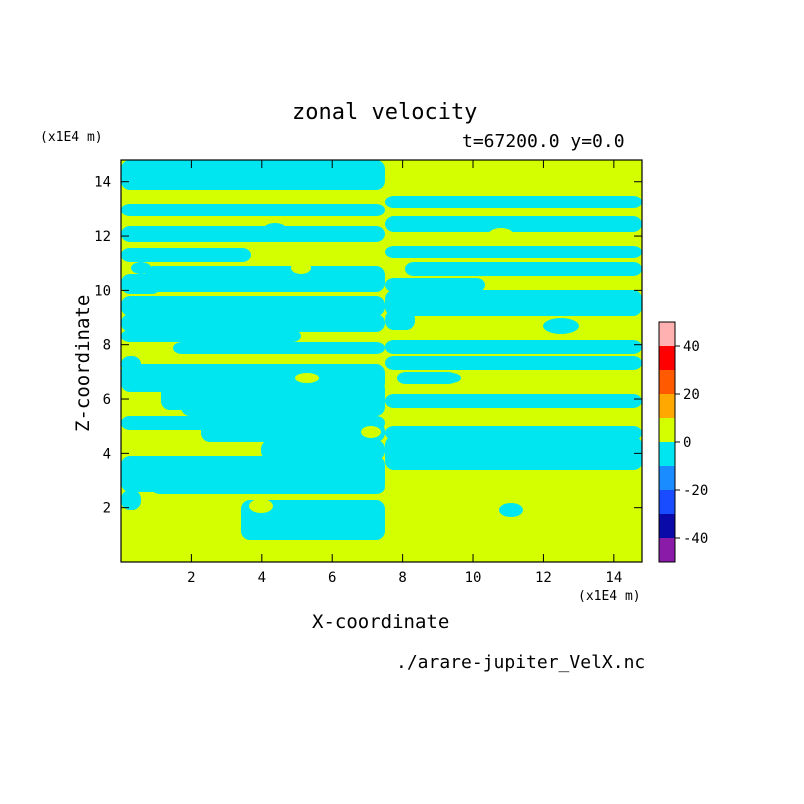 This screenshot has width=804, height=804. What do you see at coordinates (521, 662) in the screenshot?
I see `source-filename: ./arare-jupiter_VelX.nc` at bounding box center [521, 662].